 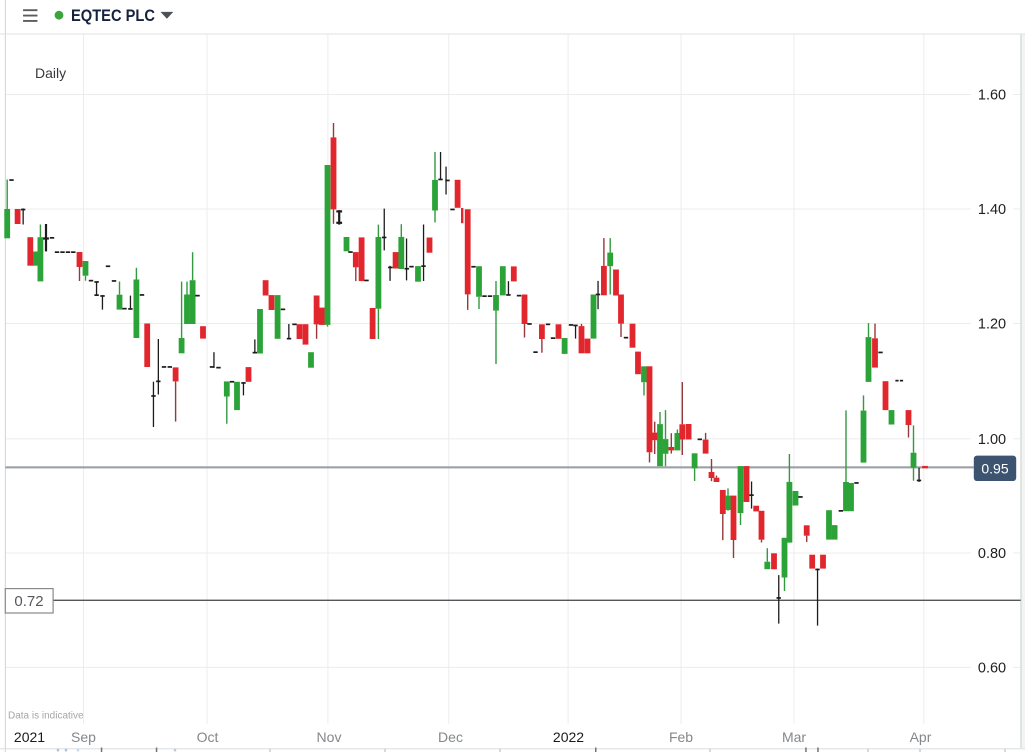 I want to click on svg-text: 2021, so click(x=29, y=737).